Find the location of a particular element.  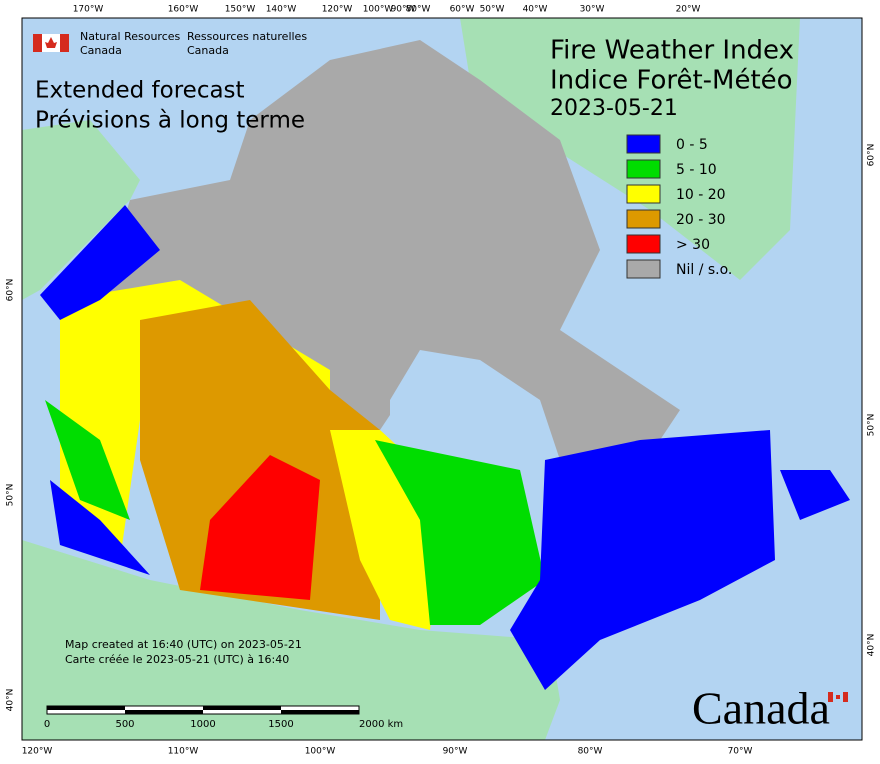

title: Fire Weather Index is located at coordinates (672, 51).